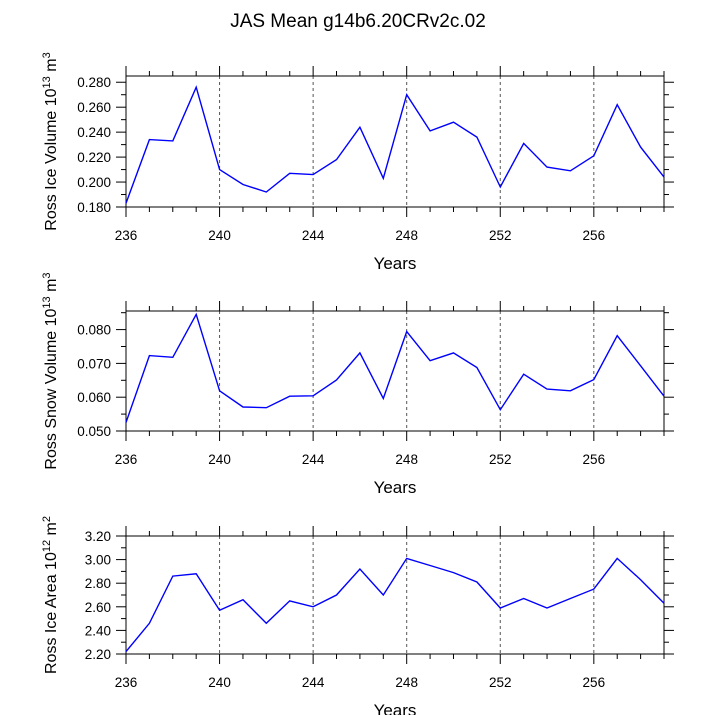 The height and width of the screenshot is (715, 715). What do you see at coordinates (51, 613) in the screenshot?
I see `y-axis-label-text: Ross Ice Area 10` at bounding box center [51, 613].